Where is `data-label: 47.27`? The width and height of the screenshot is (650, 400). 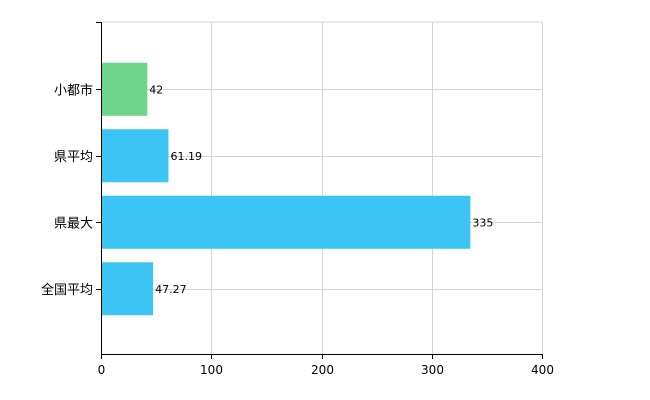
data-label: 47.27 is located at coordinates (171, 289).